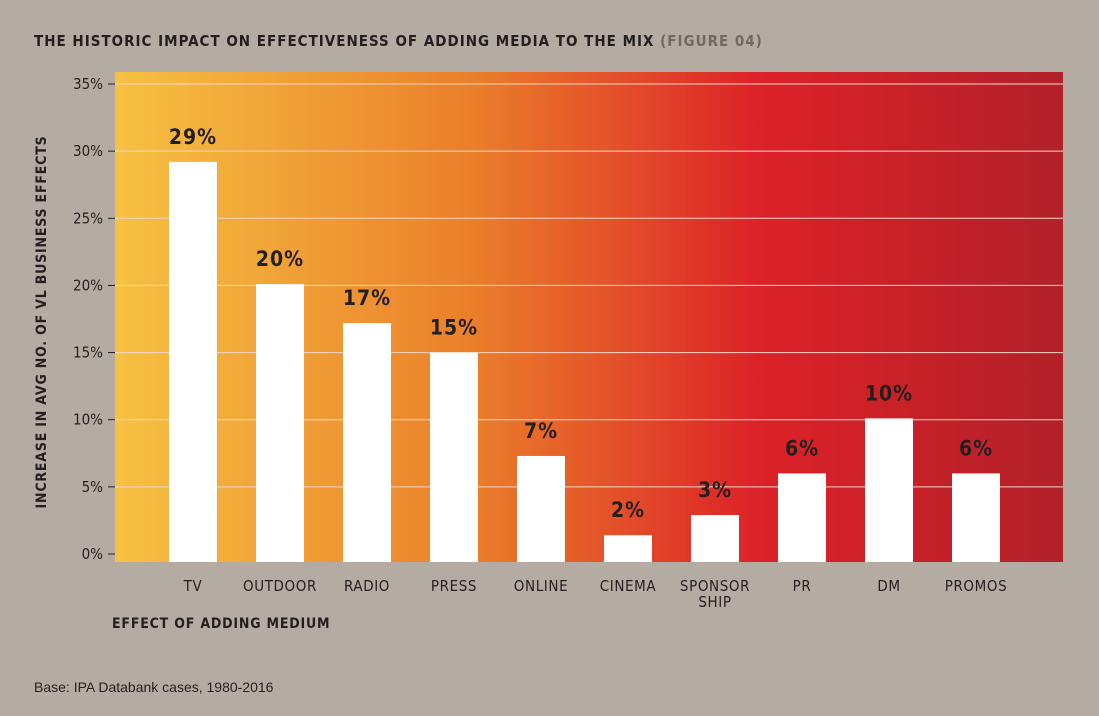  What do you see at coordinates (711, 41) in the screenshot?
I see `figure-number: (FIGURE 04)` at bounding box center [711, 41].